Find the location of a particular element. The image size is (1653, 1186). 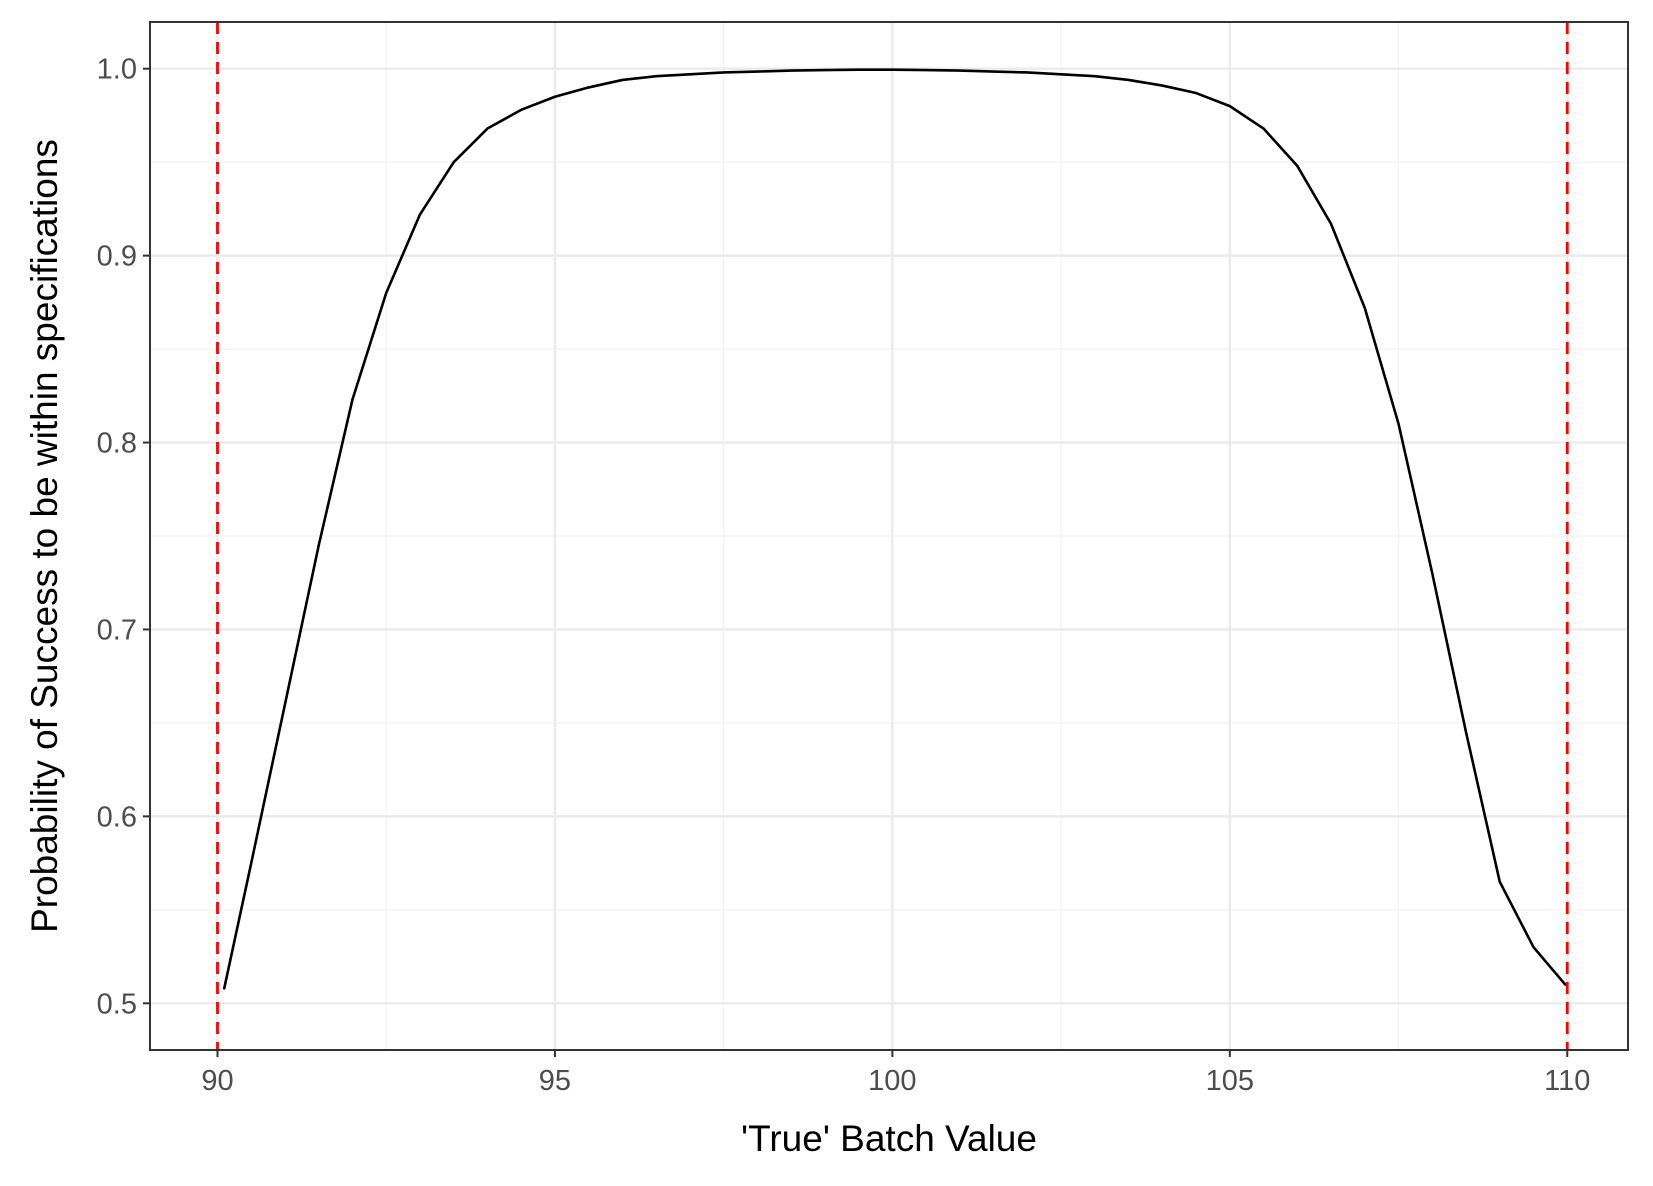

x-tick-label: 105 is located at coordinates (1230, 1081).